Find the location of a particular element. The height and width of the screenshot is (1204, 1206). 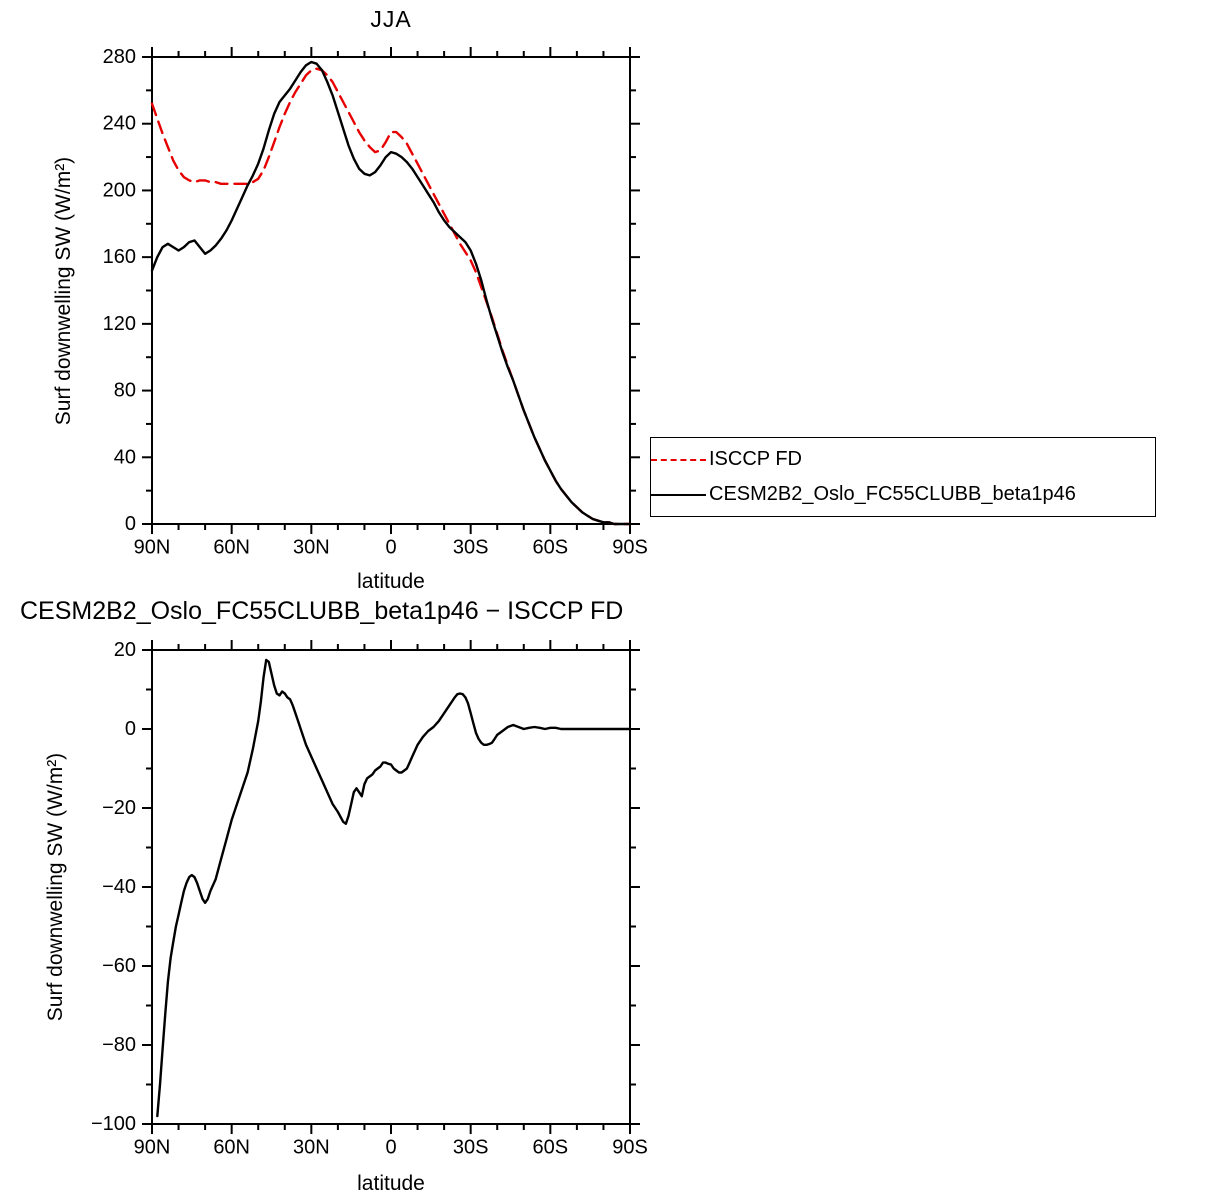

legend-item-cesm2b2: CESM2B2_Oslo_FC55CLUBB_beta1p46 is located at coordinates (903, 494).